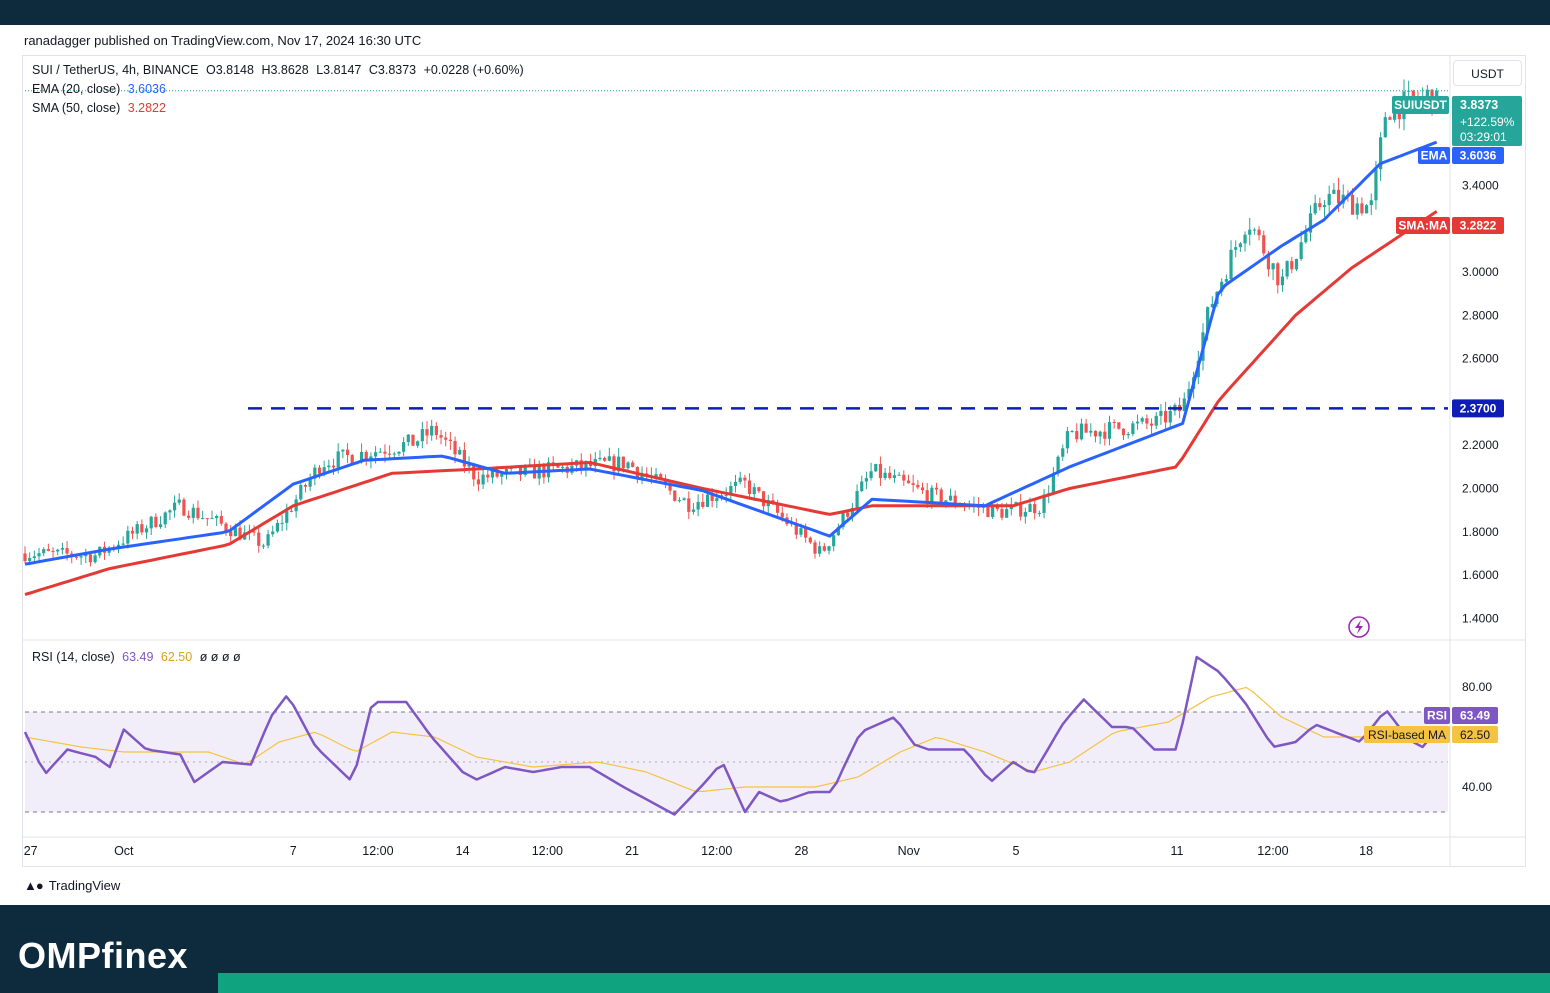  I want to click on rsi-ma-badge-bg, so click(1475, 734).